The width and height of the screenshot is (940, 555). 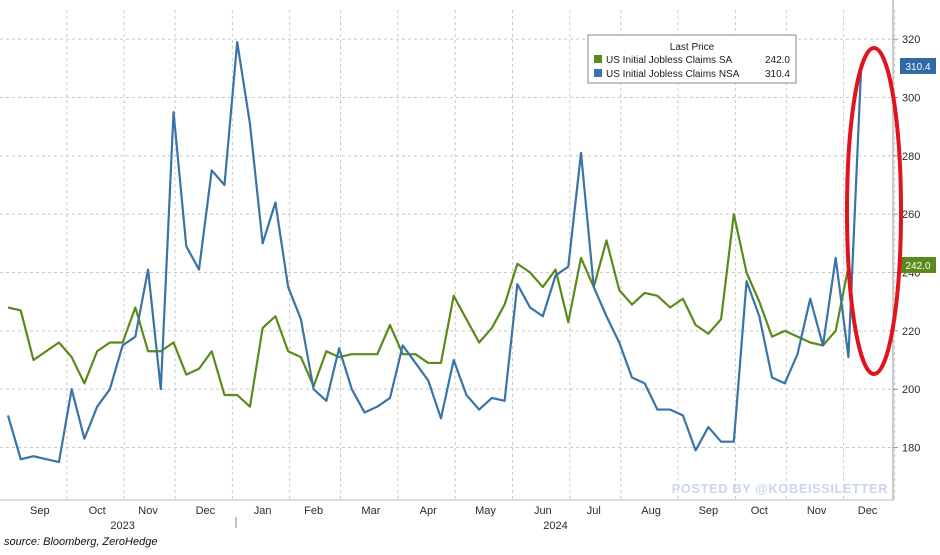 I want to click on legend-swatch-nsa, so click(x=598, y=73).